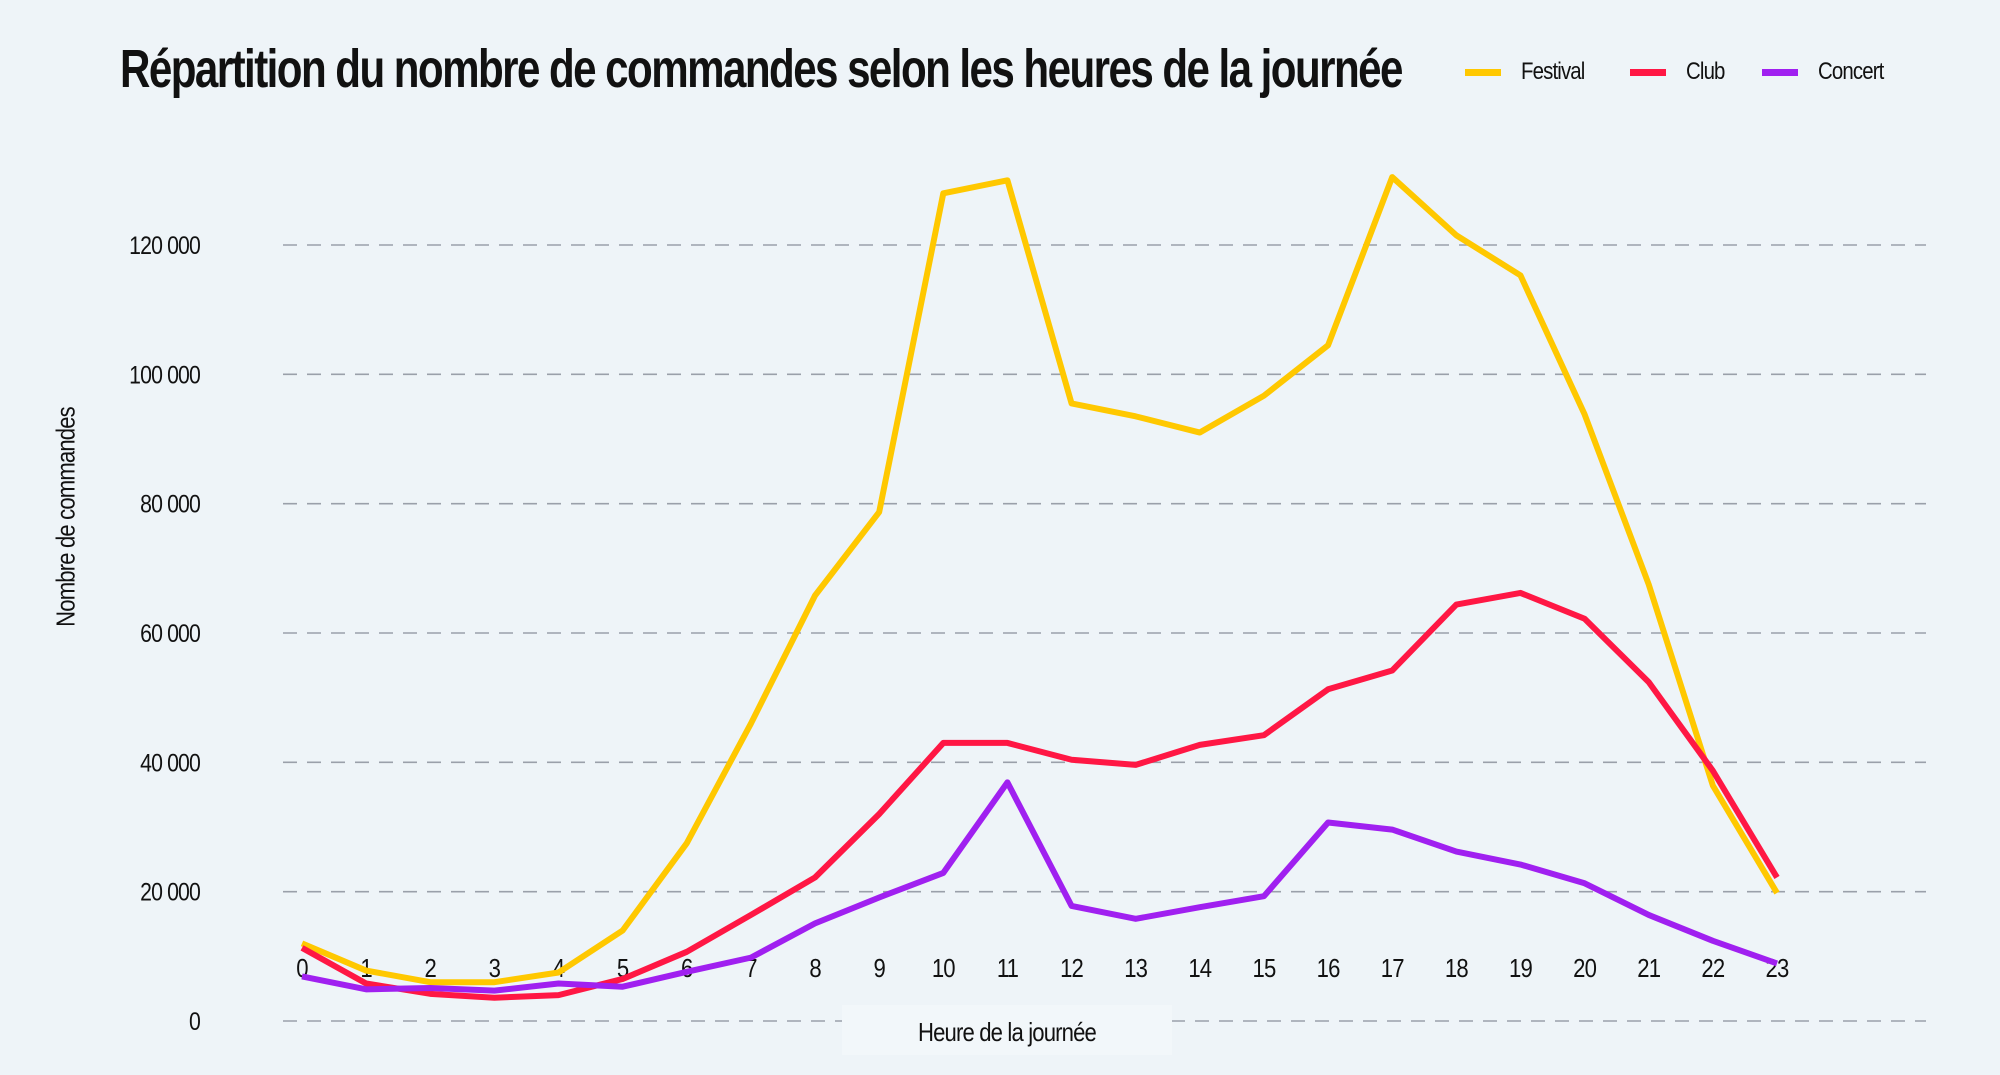 Image resolution: width=2000 pixels, height=1075 pixels. I want to click on x-tick-label: 21, so click(1648, 968).